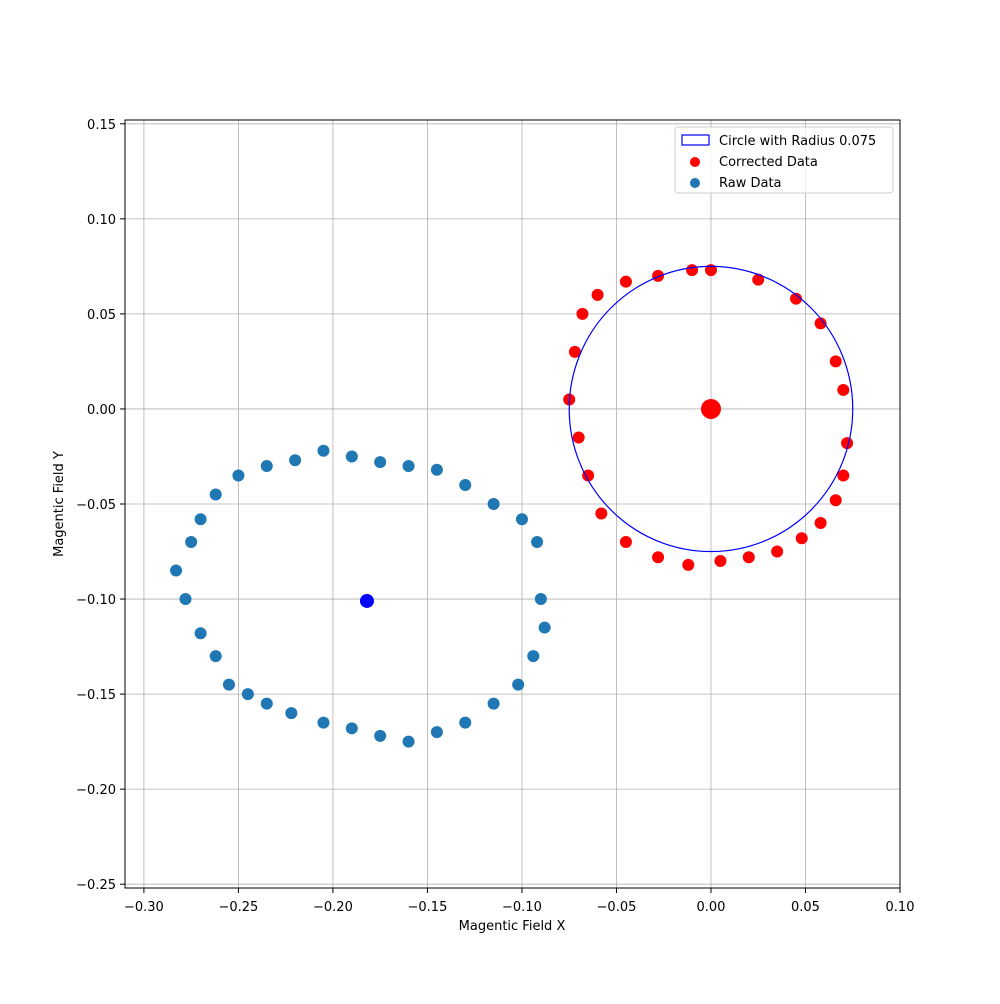  Describe the element at coordinates (96, 600) in the screenshot. I see `y-tick-label: −0.10` at that location.